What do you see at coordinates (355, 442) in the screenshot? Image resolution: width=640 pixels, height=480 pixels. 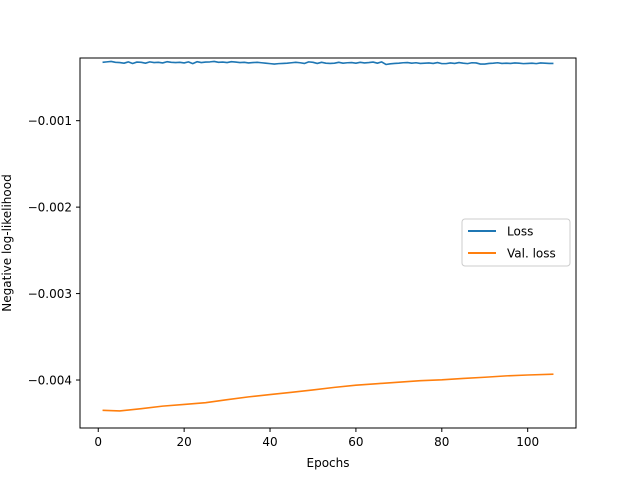 I see `x-tick-label: 60` at bounding box center [355, 442].